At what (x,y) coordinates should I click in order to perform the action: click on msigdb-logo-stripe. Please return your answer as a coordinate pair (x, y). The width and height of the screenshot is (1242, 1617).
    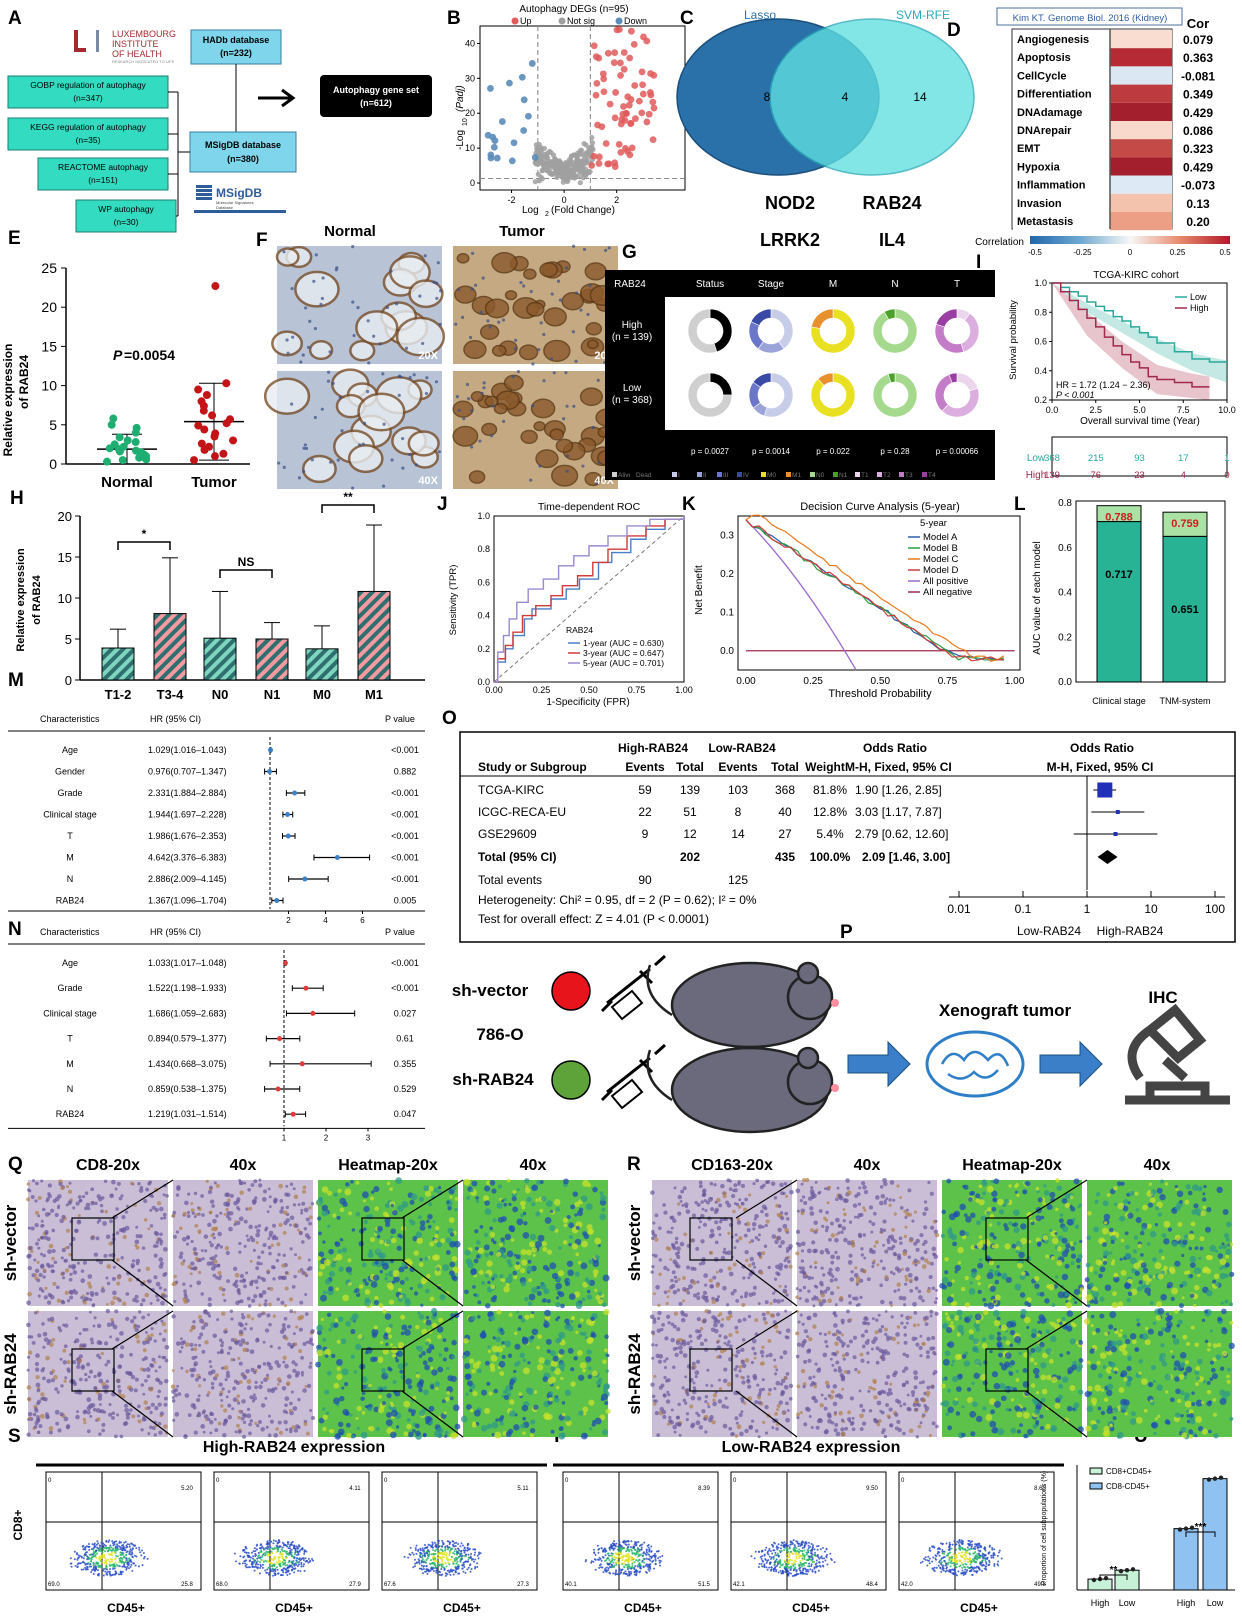
    Looking at the image, I should click on (204, 186).